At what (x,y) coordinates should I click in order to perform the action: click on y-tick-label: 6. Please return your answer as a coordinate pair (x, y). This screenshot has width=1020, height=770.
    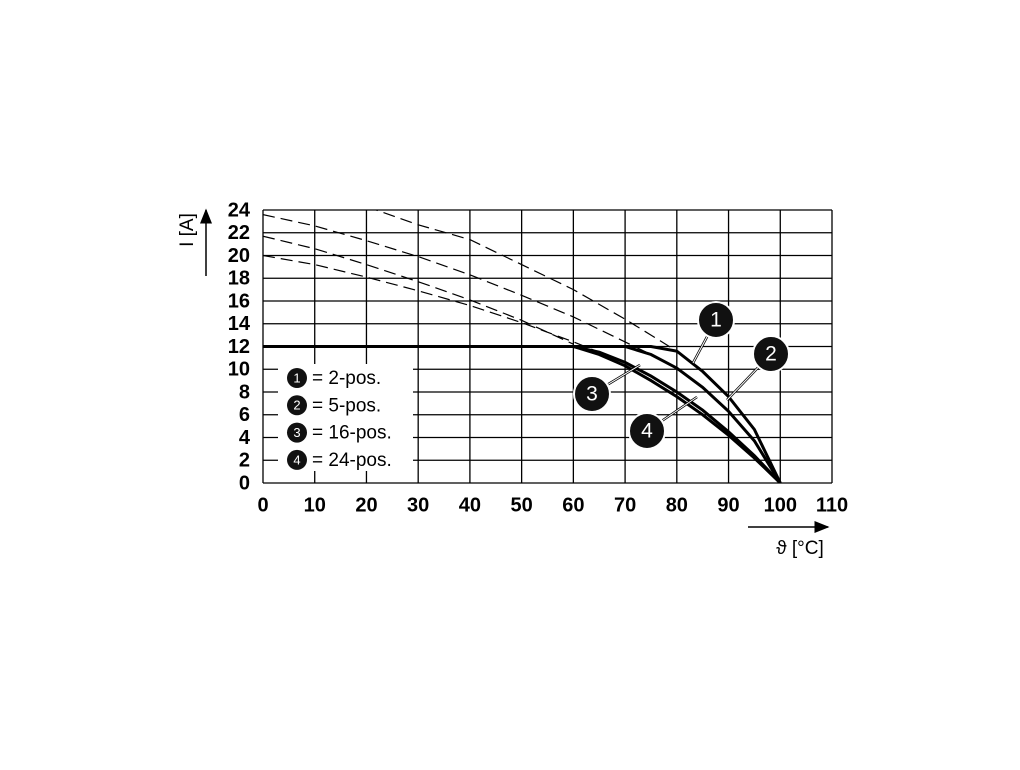
    Looking at the image, I should click on (244, 415).